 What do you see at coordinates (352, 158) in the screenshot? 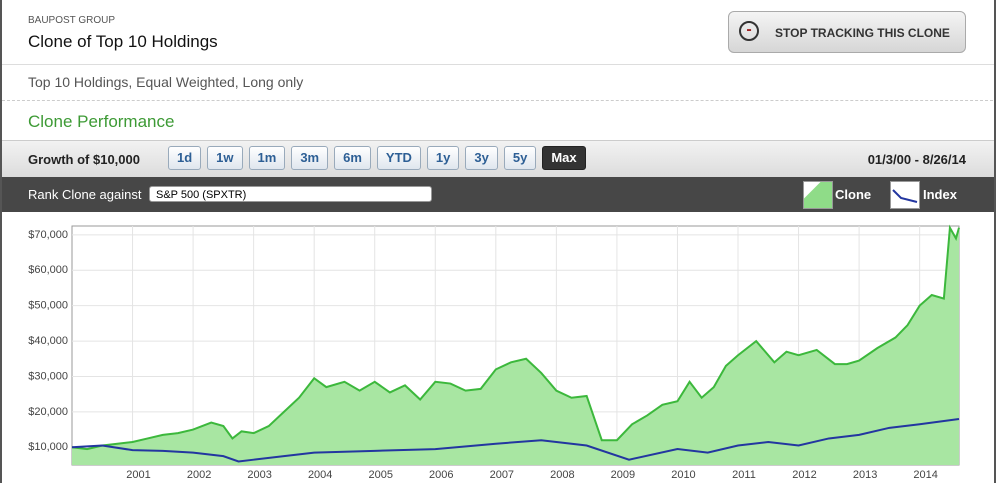
I see `range-button: 6m` at bounding box center [352, 158].